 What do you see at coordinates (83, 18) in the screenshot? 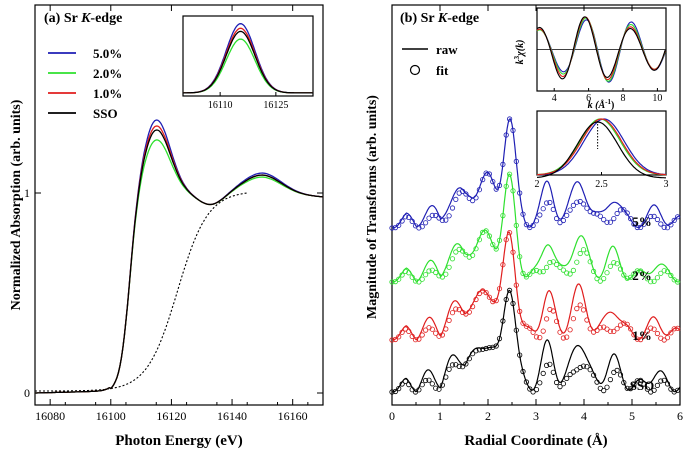
I see `panel-a-title: (a) Sr K-edge` at bounding box center [83, 18].